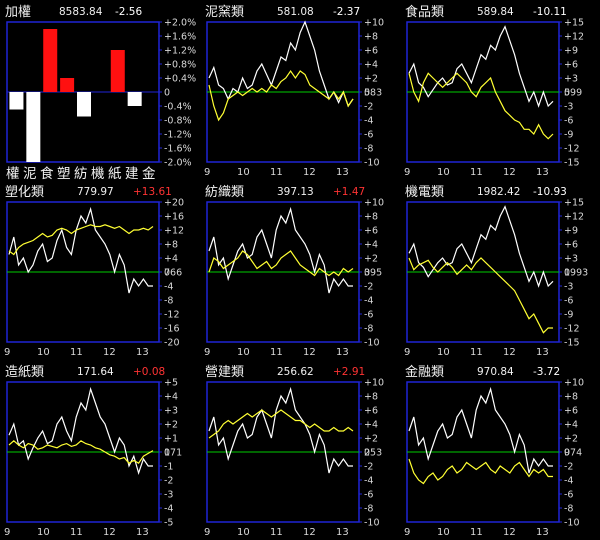  I want to click on y-tick-label: +15, so click(574, 23).